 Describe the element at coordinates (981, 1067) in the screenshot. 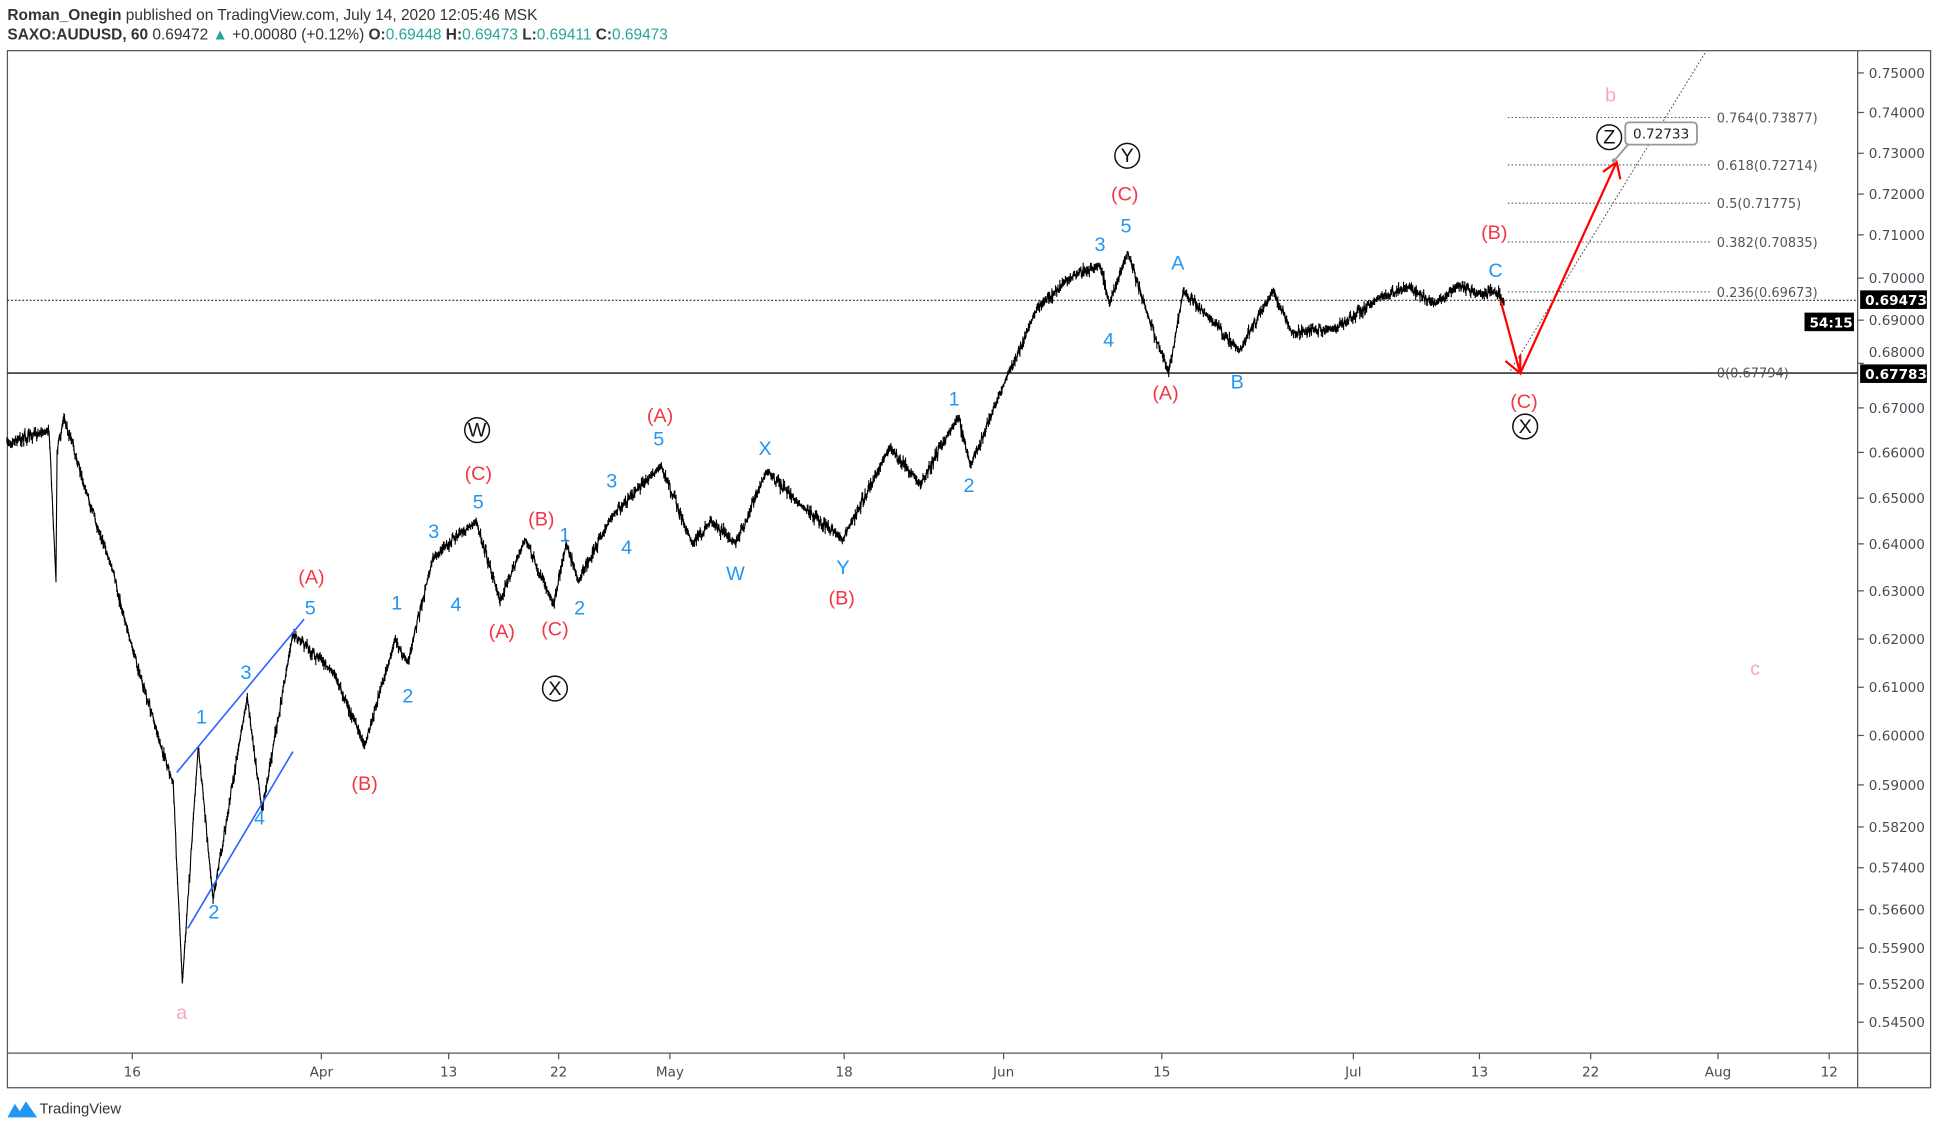

I see `time-axis: 16 Apr 13 22 May 18 Jun 15 Jul 13 22 Aug 12` at that location.